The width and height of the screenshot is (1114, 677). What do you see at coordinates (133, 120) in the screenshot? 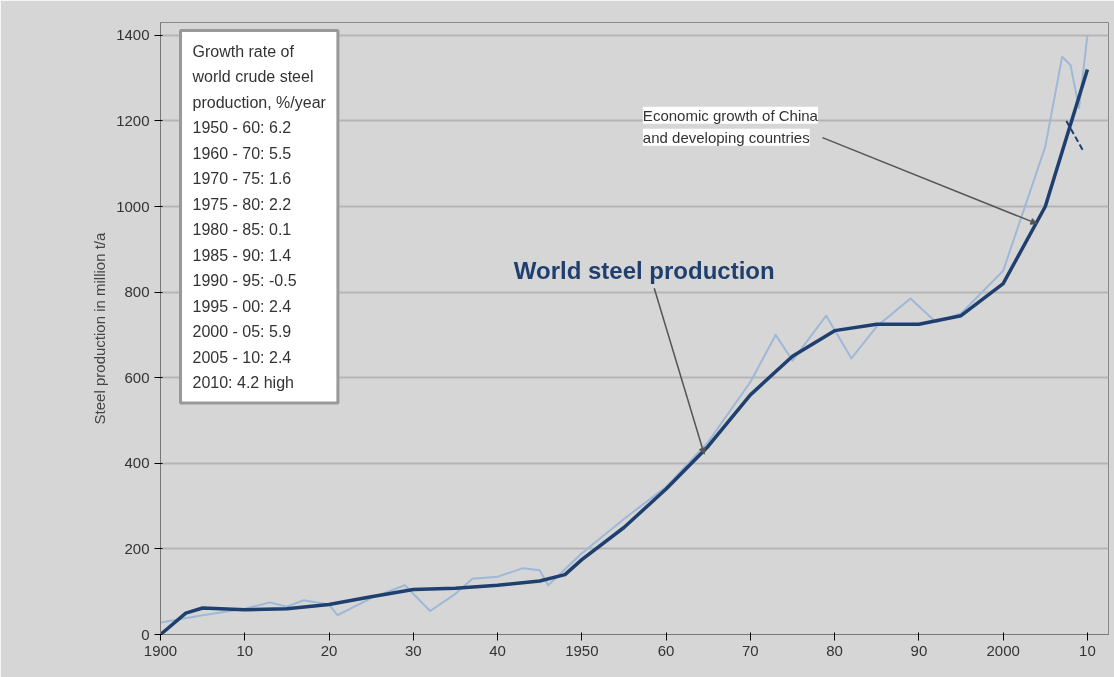
I see `y-tick-label: 1200` at bounding box center [133, 120].